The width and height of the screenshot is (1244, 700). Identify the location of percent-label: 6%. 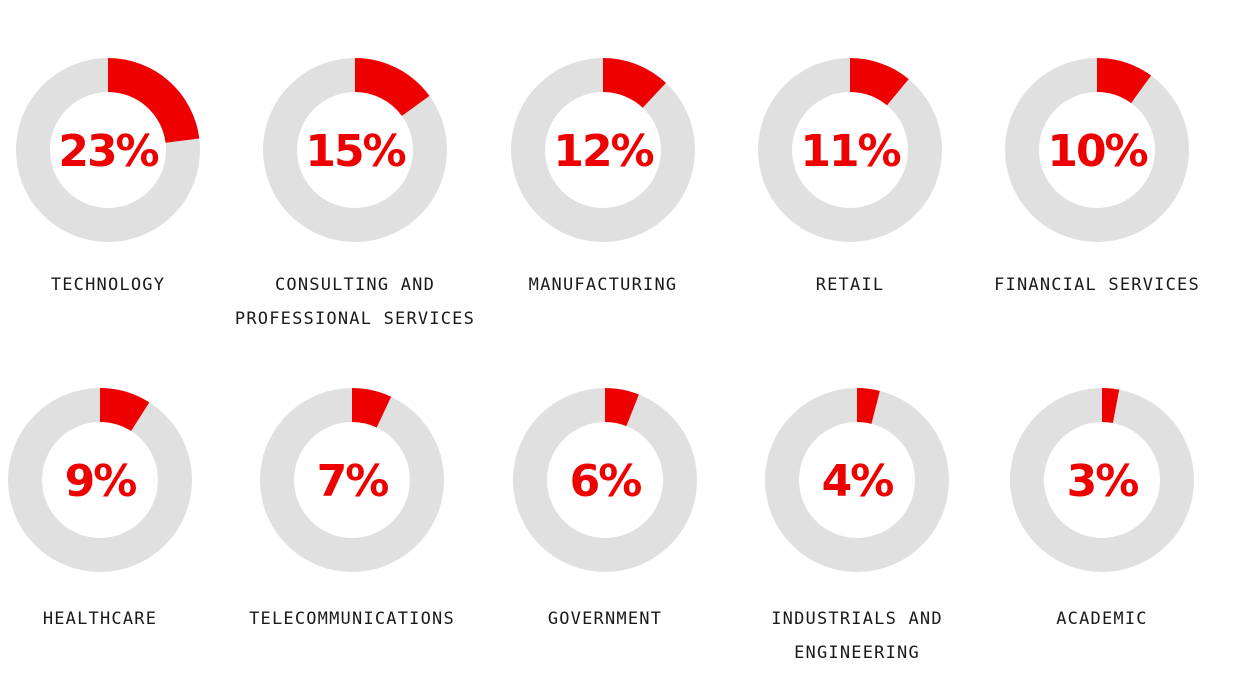
(606, 481).